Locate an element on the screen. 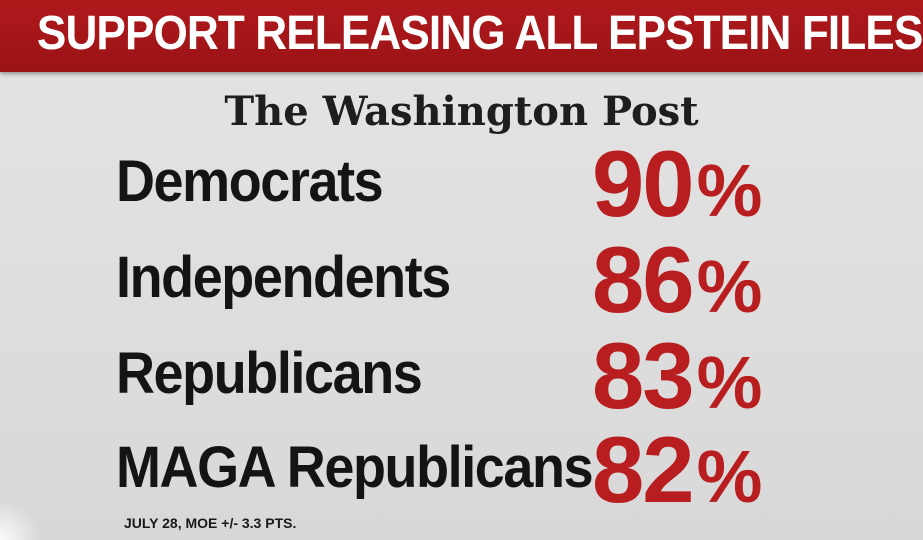  row-value: 82% is located at coordinates (677, 473).